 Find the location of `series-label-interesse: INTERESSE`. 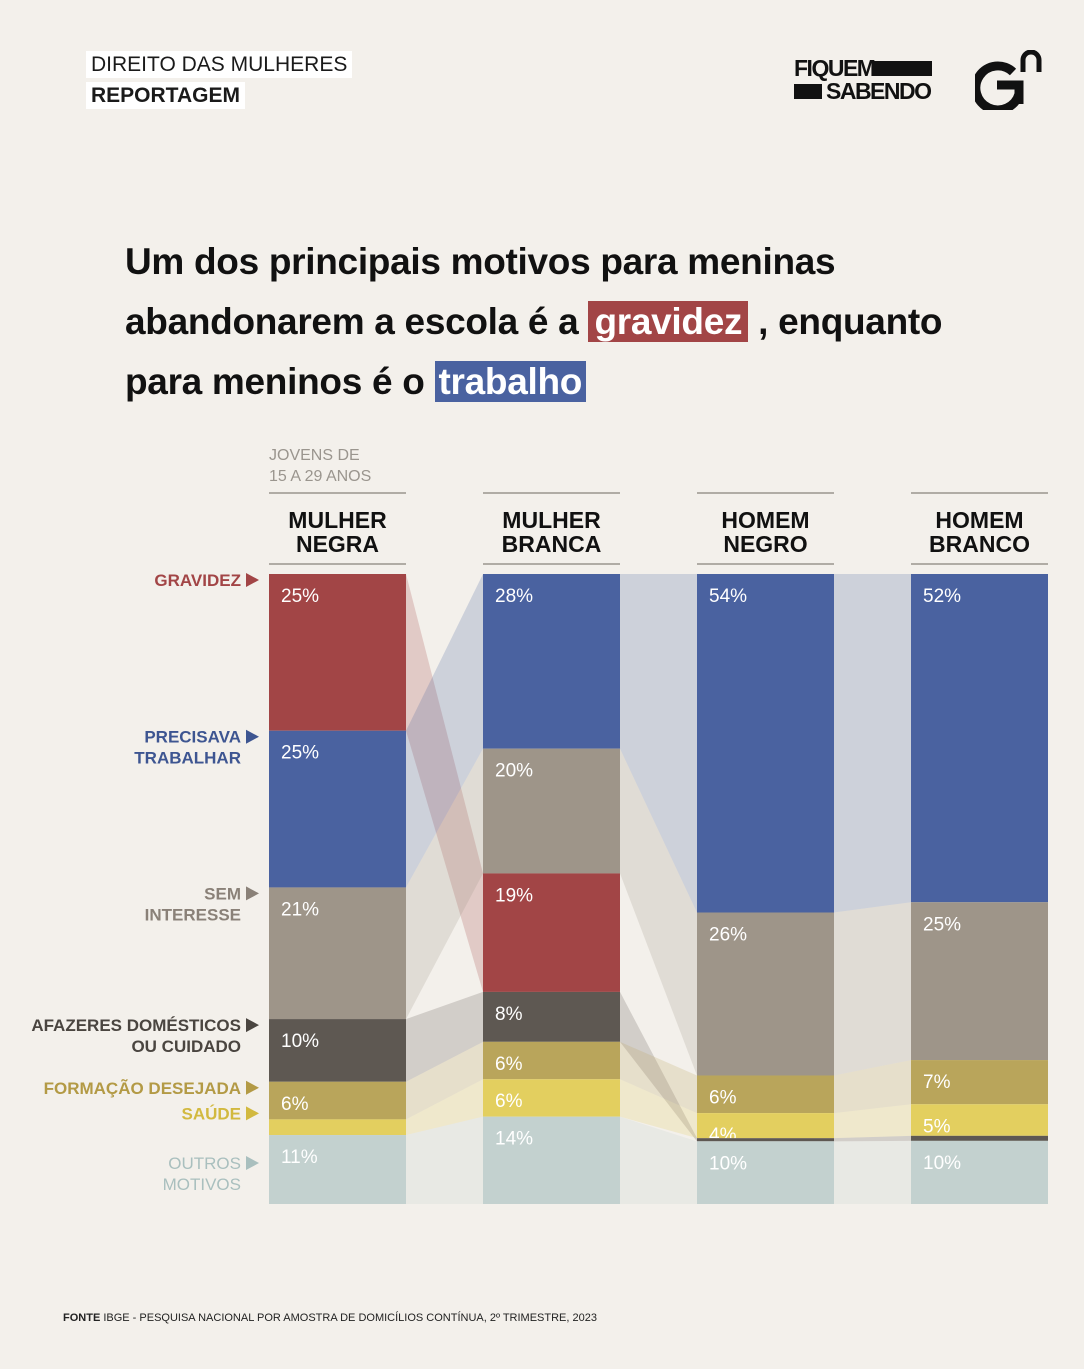

series-label-interesse: INTERESSE is located at coordinates (193, 914).